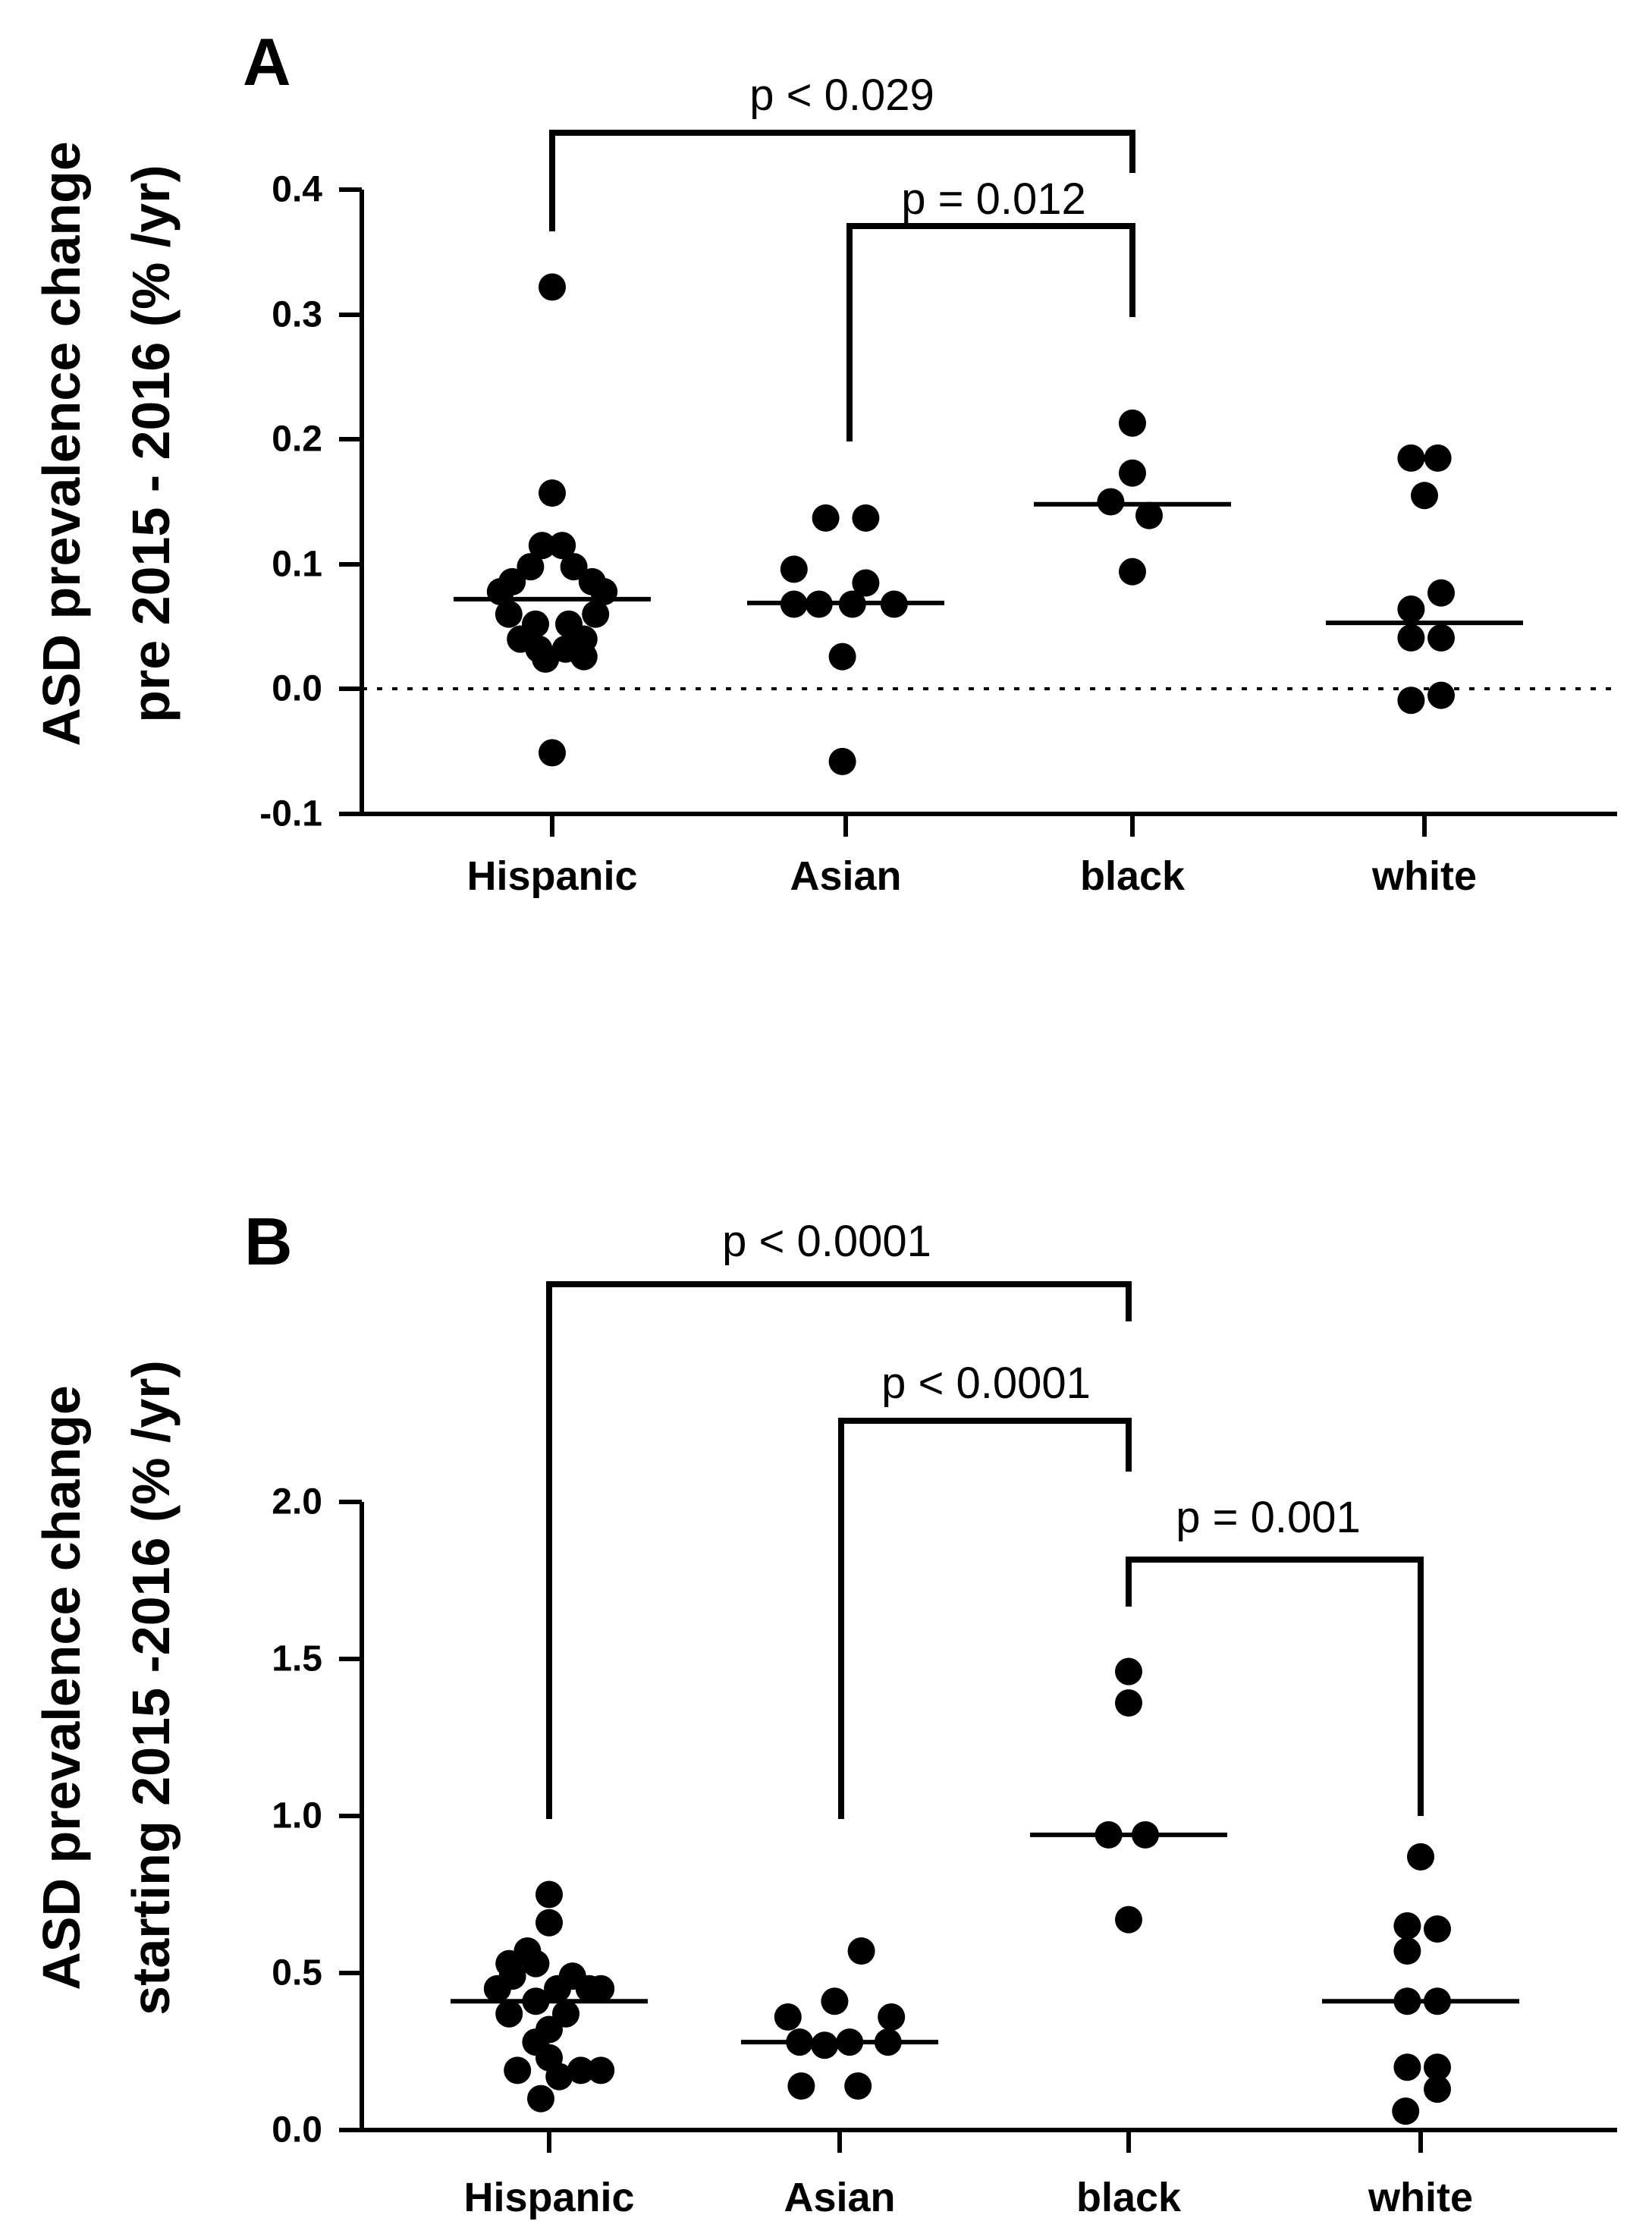  What do you see at coordinates (1133, 876) in the screenshot?
I see `panel-a-category-label: black` at bounding box center [1133, 876].